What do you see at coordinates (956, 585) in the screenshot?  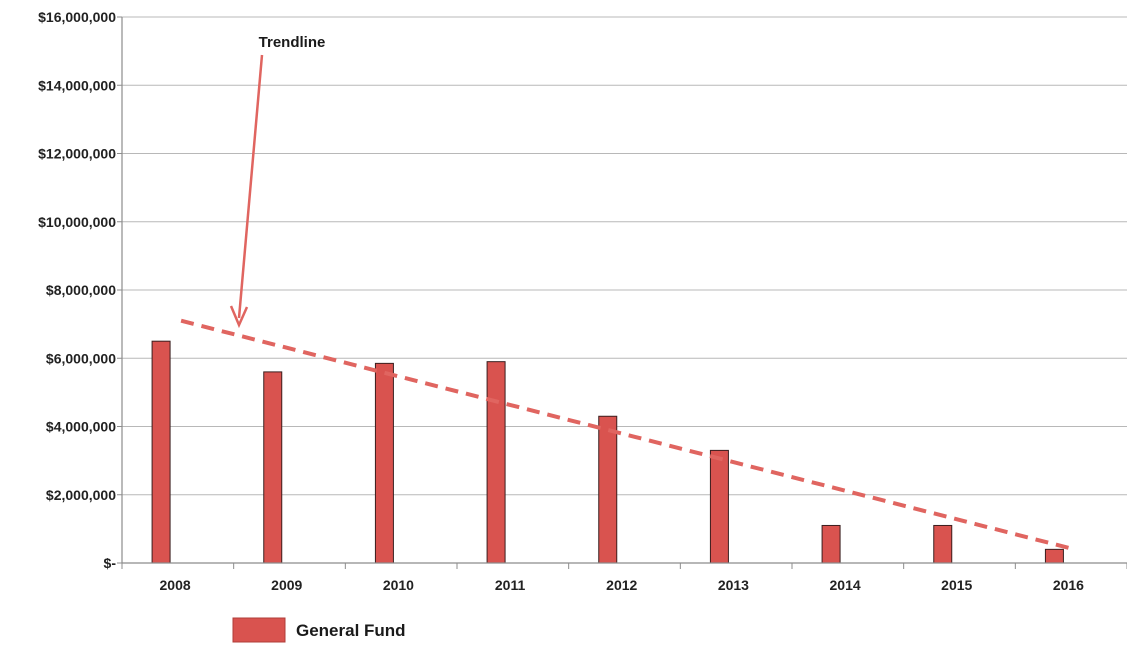 I see `x-tick-label: 2015` at bounding box center [956, 585].